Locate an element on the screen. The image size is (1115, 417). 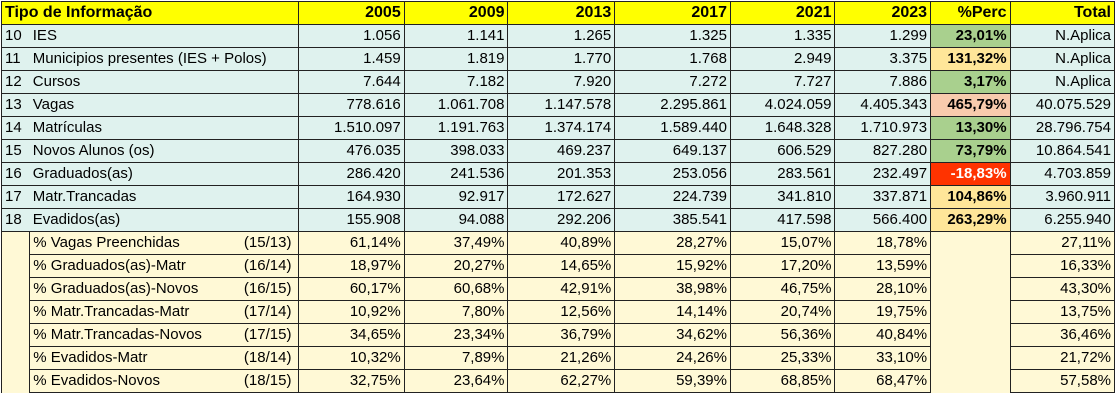
ratio-value-cell: 14,65% is located at coordinates (561, 266).